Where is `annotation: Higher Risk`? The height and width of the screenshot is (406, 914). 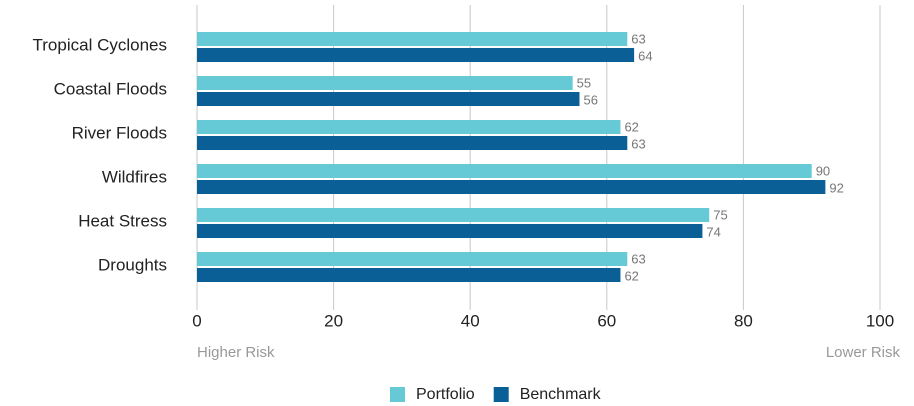 annotation: Higher Risk is located at coordinates (236, 352).